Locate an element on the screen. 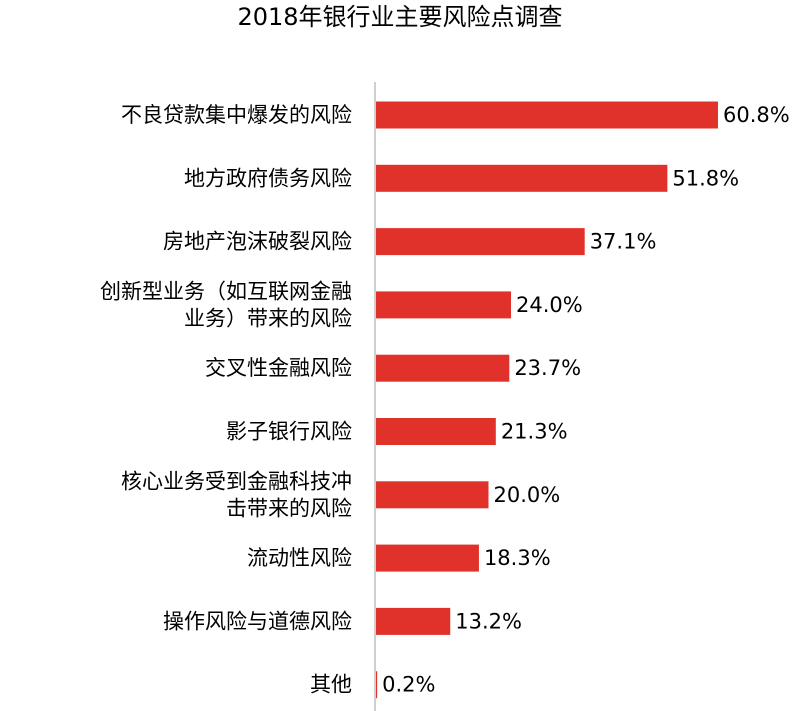 The height and width of the screenshot is (711, 800). category-label: 击带来的风险 is located at coordinates (289, 508).